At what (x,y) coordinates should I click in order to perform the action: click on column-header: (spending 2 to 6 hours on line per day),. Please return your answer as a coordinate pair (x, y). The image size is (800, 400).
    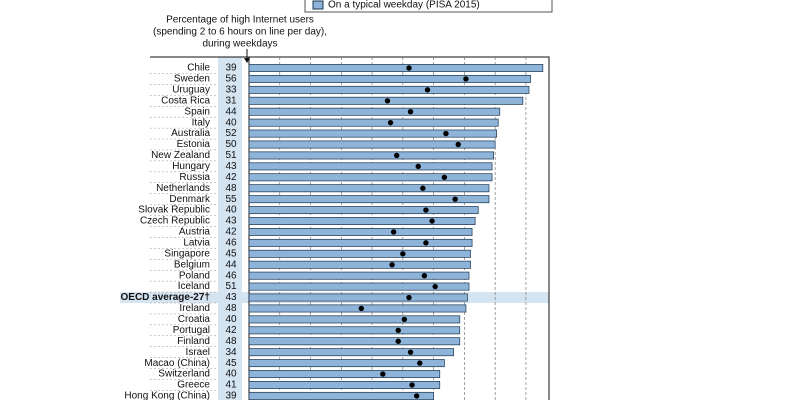
    Looking at the image, I should click on (240, 32).